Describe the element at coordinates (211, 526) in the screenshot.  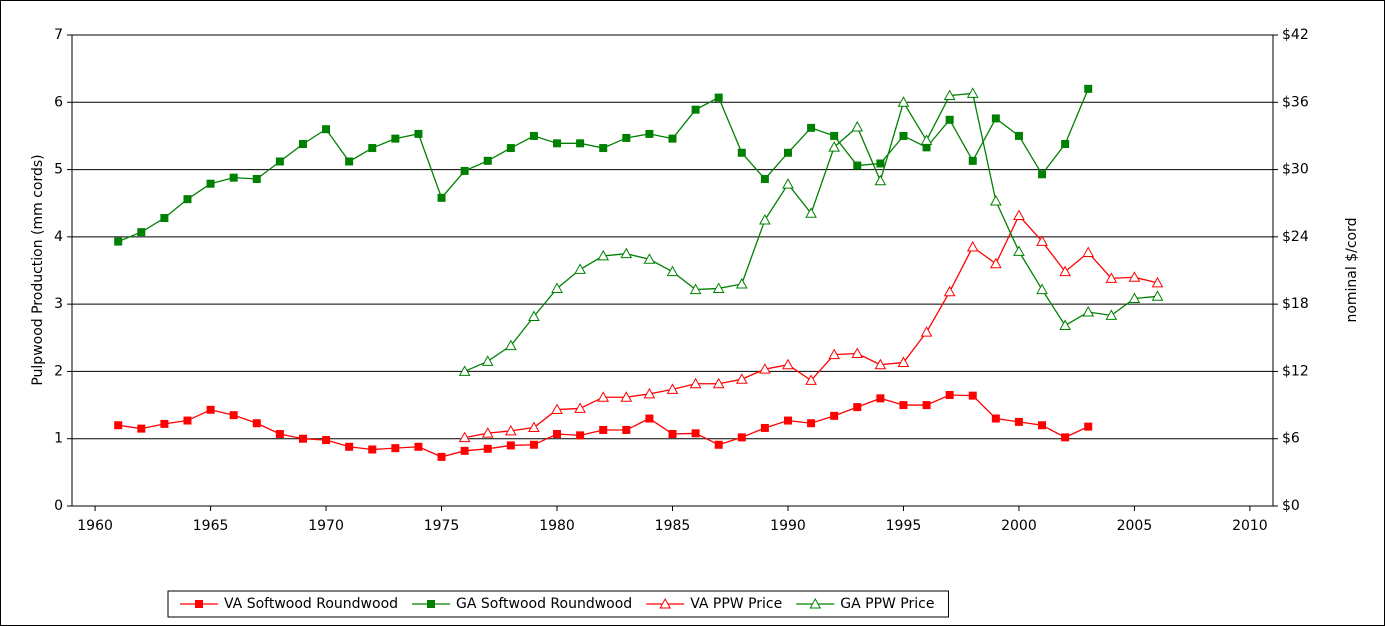
I see `x-tick-label: 1965` at that location.